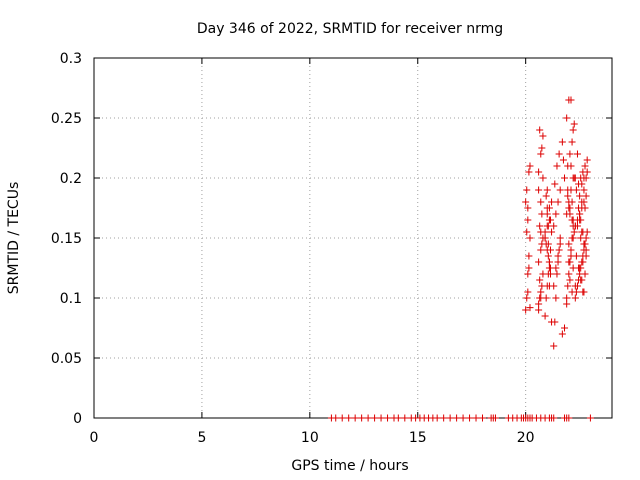 Image resolution: width=640 pixels, height=480 pixels. Describe the element at coordinates (71, 299) in the screenshot. I see `y-tick-label: 0.1` at that location.